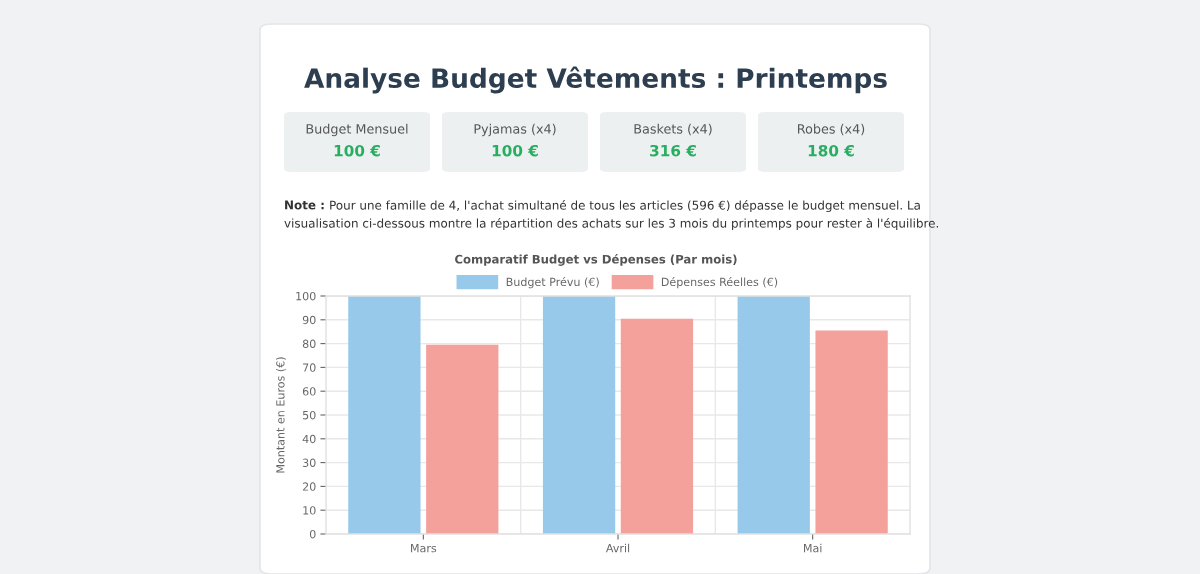 The image size is (1200, 574). I want to click on text: Analyse Budget Vêtements : Printemps, so click(595, 80).